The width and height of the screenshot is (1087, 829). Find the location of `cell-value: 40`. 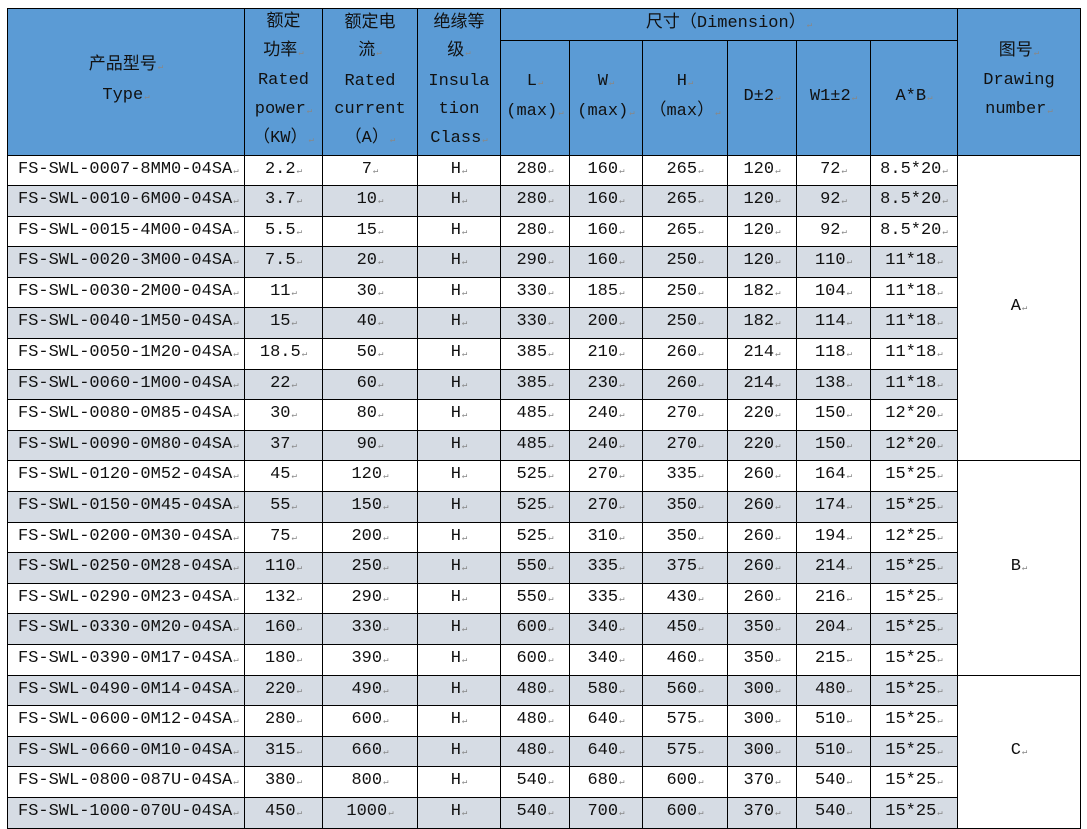

cell-value: 40 is located at coordinates (370, 323).